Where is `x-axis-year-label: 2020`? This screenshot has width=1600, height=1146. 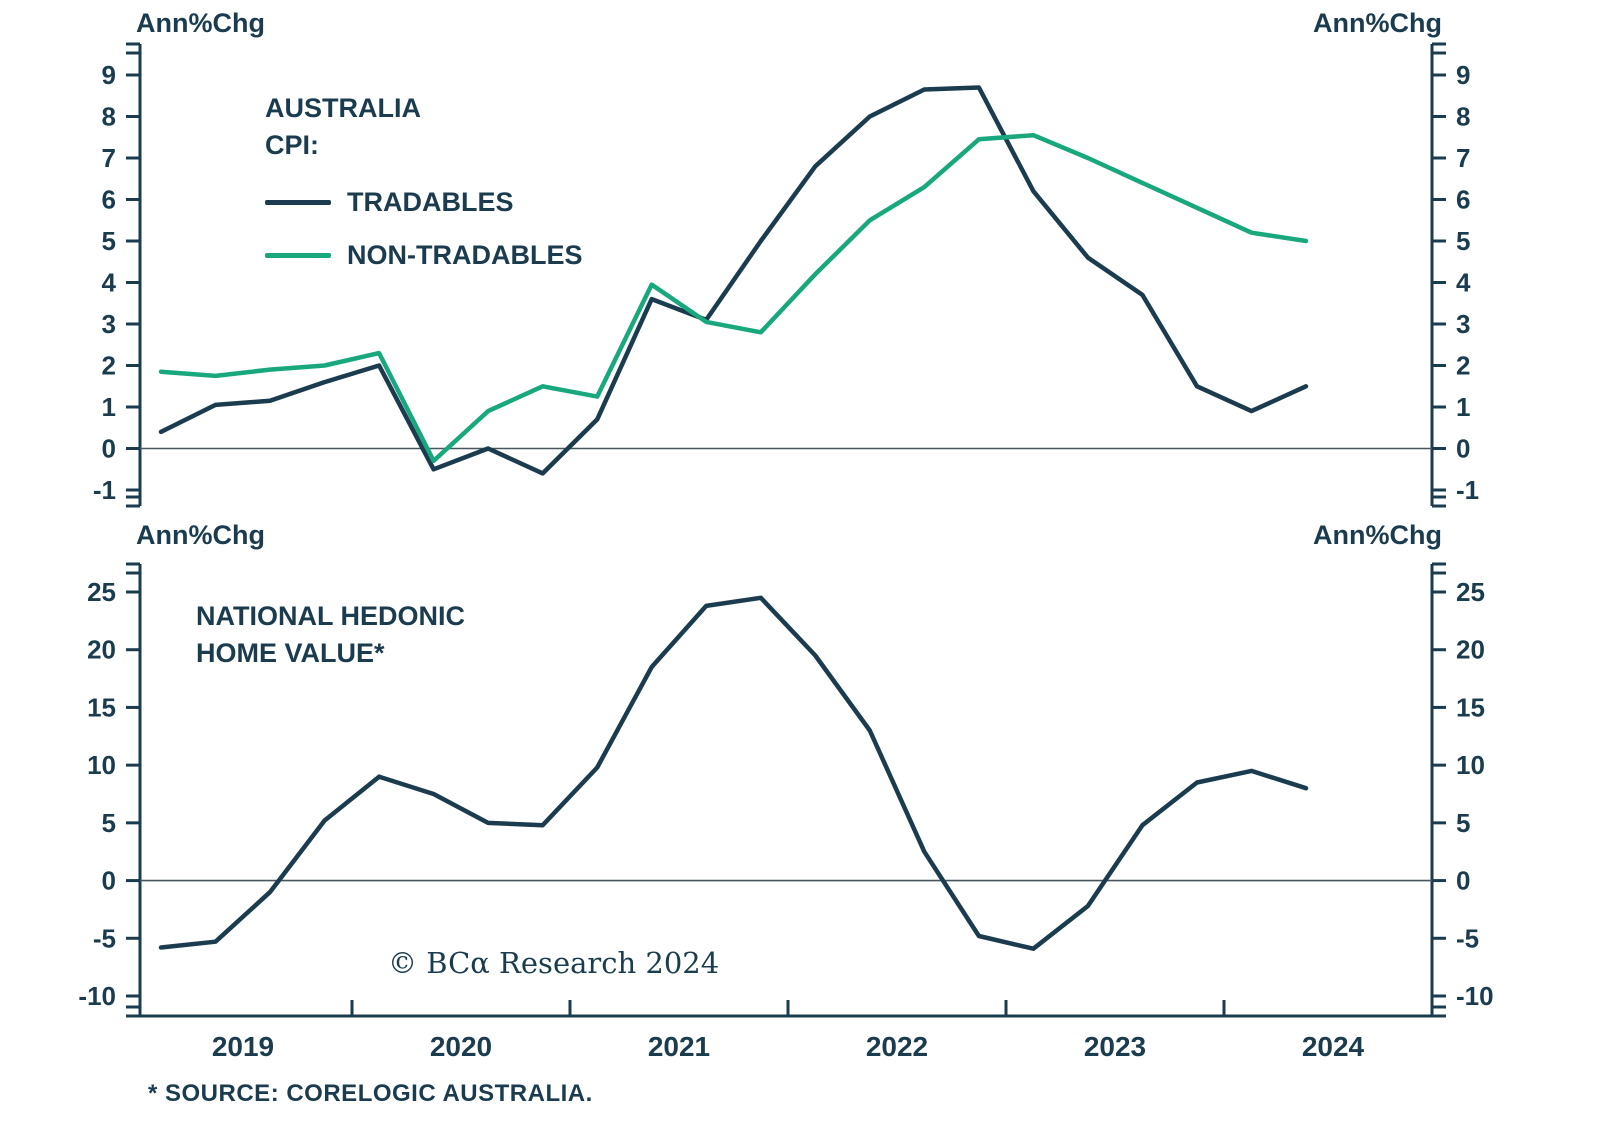
x-axis-year-label: 2020 is located at coordinates (461, 1046).